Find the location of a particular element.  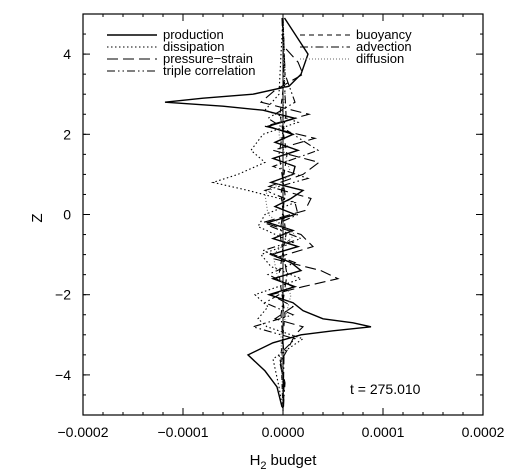

x-axis-title-subscript: 2 is located at coordinates (263, 466).